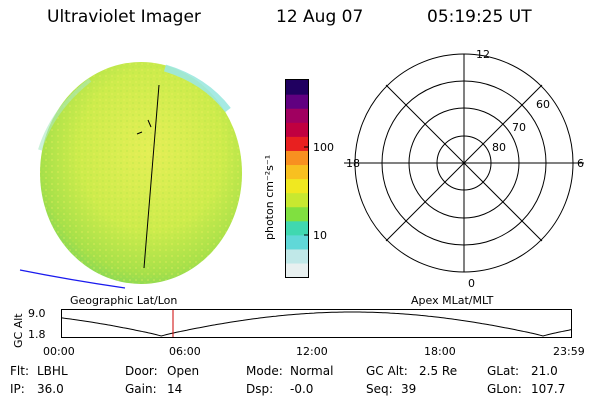 The width and height of the screenshot is (600, 400). What do you see at coordinates (260, 389) in the screenshot?
I see `info-dsp-label: Dsp:` at bounding box center [260, 389].